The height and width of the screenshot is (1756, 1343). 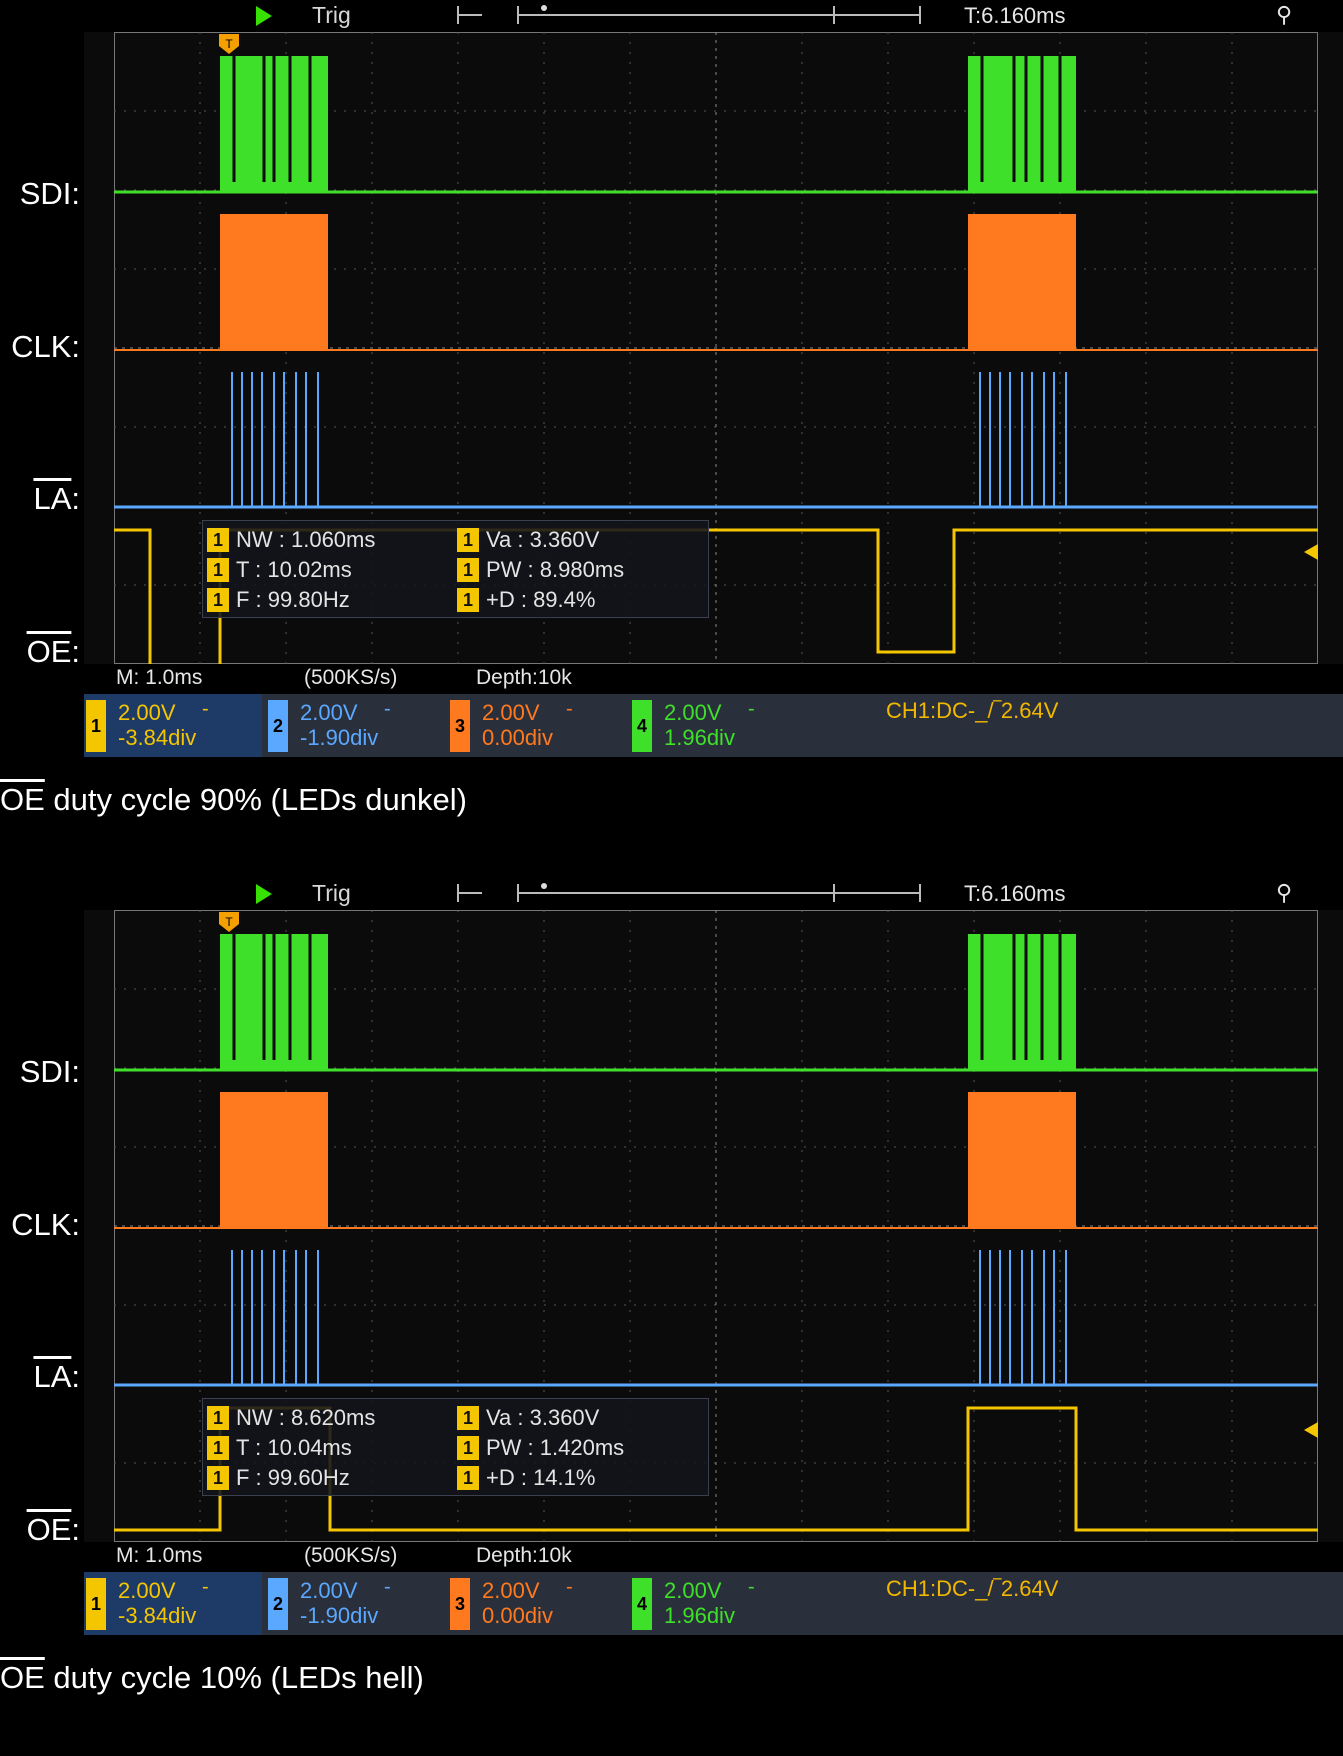 I want to click on caption: OE duty cycle 10% (LEDs hell), so click(x=212, y=1677).